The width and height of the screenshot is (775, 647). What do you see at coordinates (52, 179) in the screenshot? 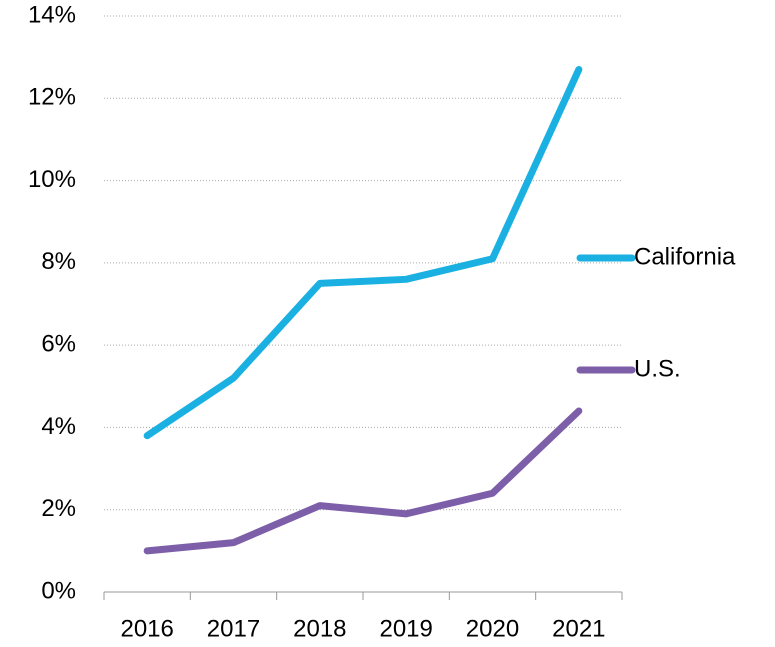
I see `y-tick-label: 10%` at bounding box center [52, 179].